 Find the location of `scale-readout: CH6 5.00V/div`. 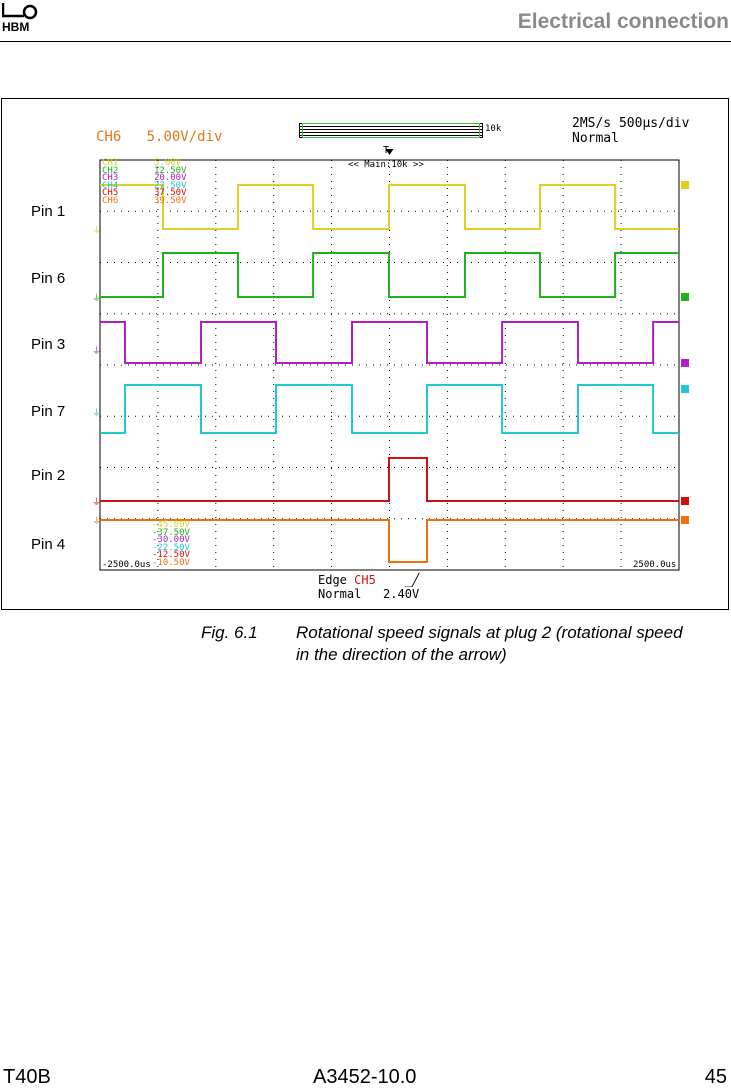

scale-readout: CH6 5.00V/div is located at coordinates (159, 137).